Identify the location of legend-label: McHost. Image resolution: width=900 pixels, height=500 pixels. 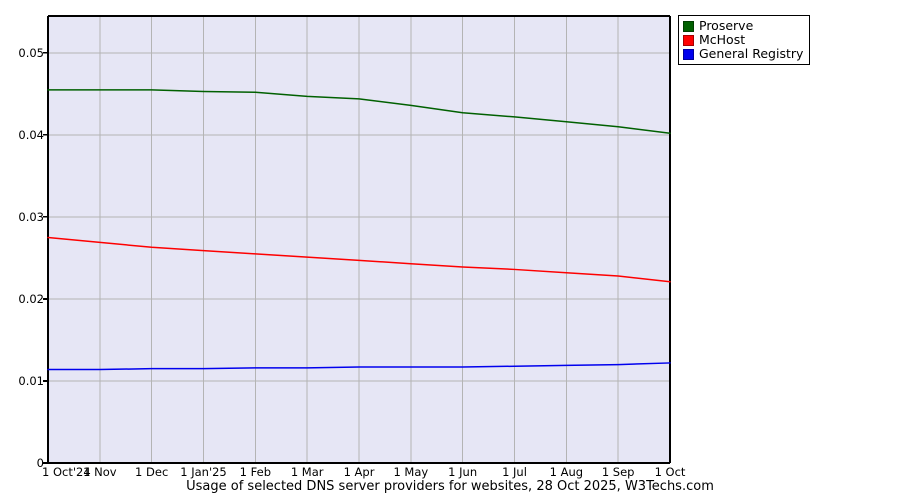
(722, 39).